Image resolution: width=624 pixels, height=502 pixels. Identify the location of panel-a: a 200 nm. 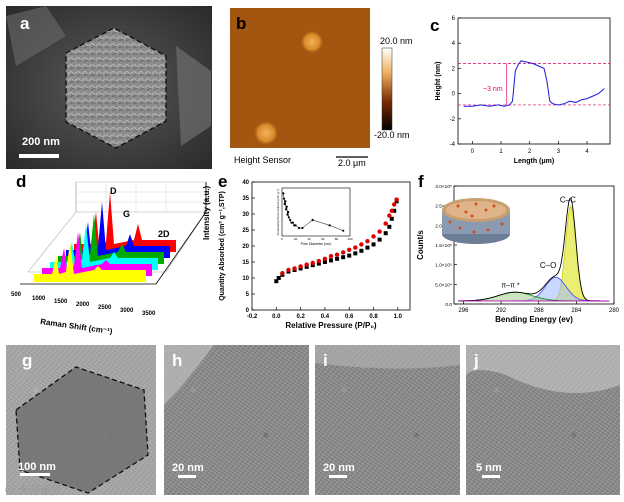
(109, 87).